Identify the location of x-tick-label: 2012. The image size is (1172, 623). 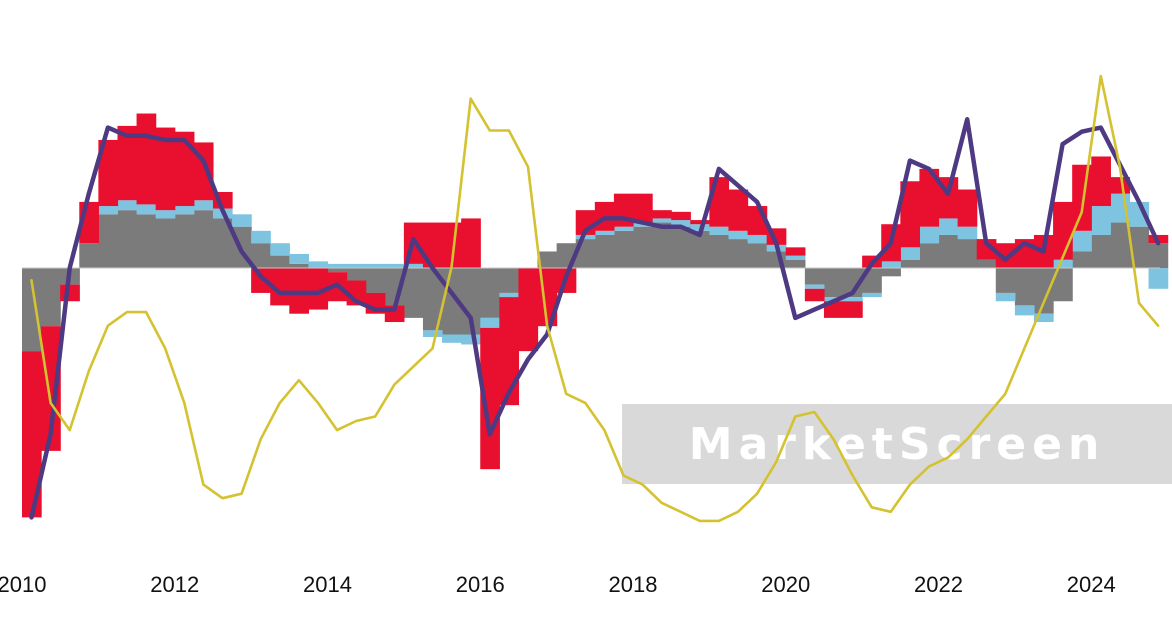
(174, 584).